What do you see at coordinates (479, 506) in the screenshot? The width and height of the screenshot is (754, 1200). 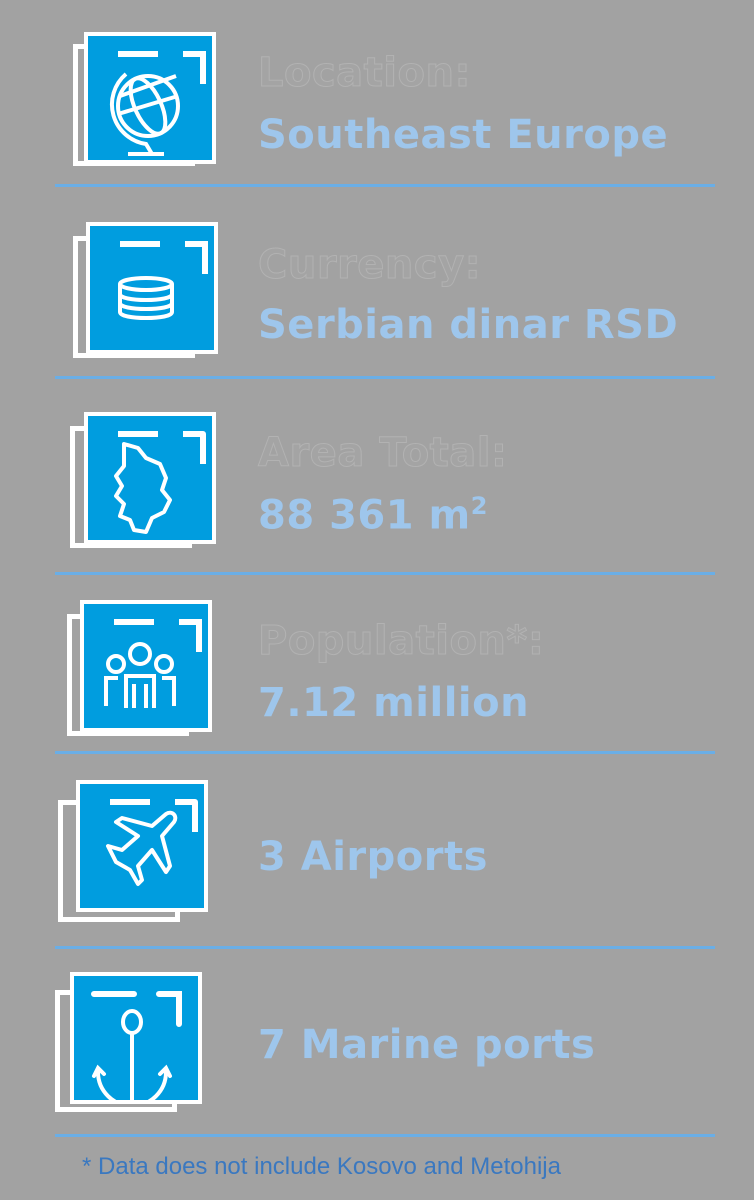 I see `superscript: 2` at bounding box center [479, 506].